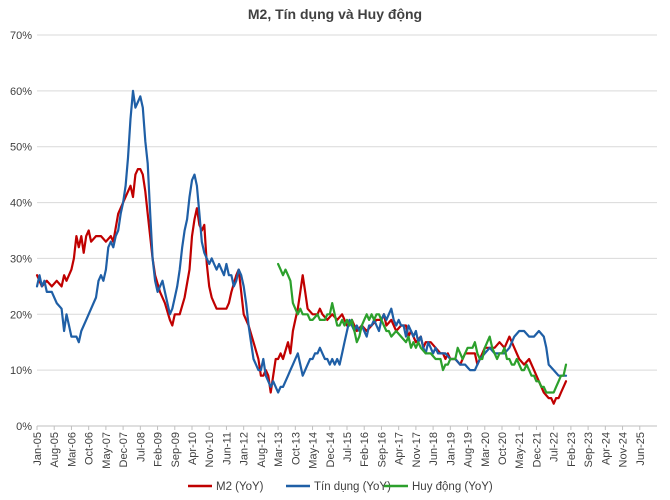 This screenshot has width=670, height=500. I want to click on y-tick-label: 40%, so click(21, 204).